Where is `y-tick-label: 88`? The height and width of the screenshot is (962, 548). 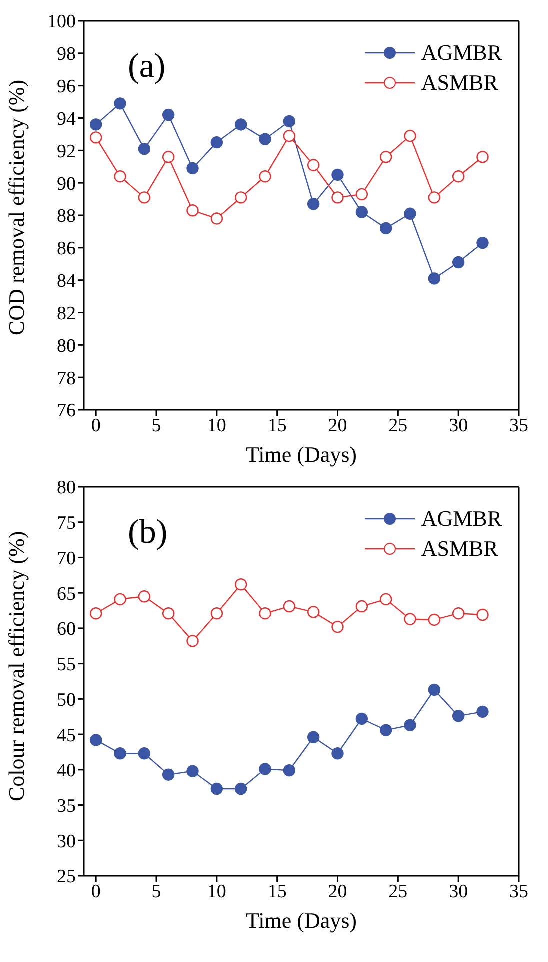
y-tick-label: 88 is located at coordinates (66, 217).